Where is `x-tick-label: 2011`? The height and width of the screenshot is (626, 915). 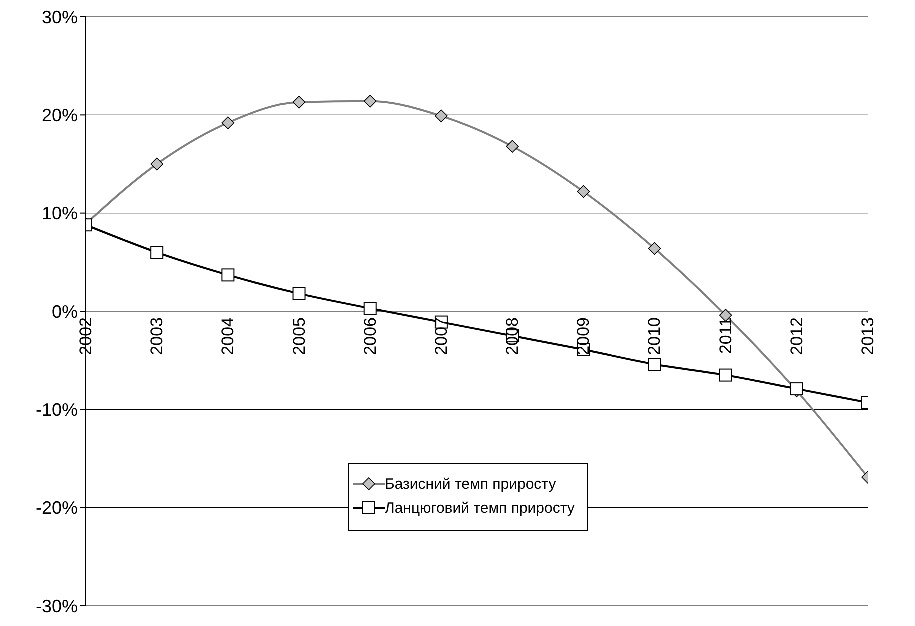
x-tick-label: 2011 is located at coordinates (726, 336).